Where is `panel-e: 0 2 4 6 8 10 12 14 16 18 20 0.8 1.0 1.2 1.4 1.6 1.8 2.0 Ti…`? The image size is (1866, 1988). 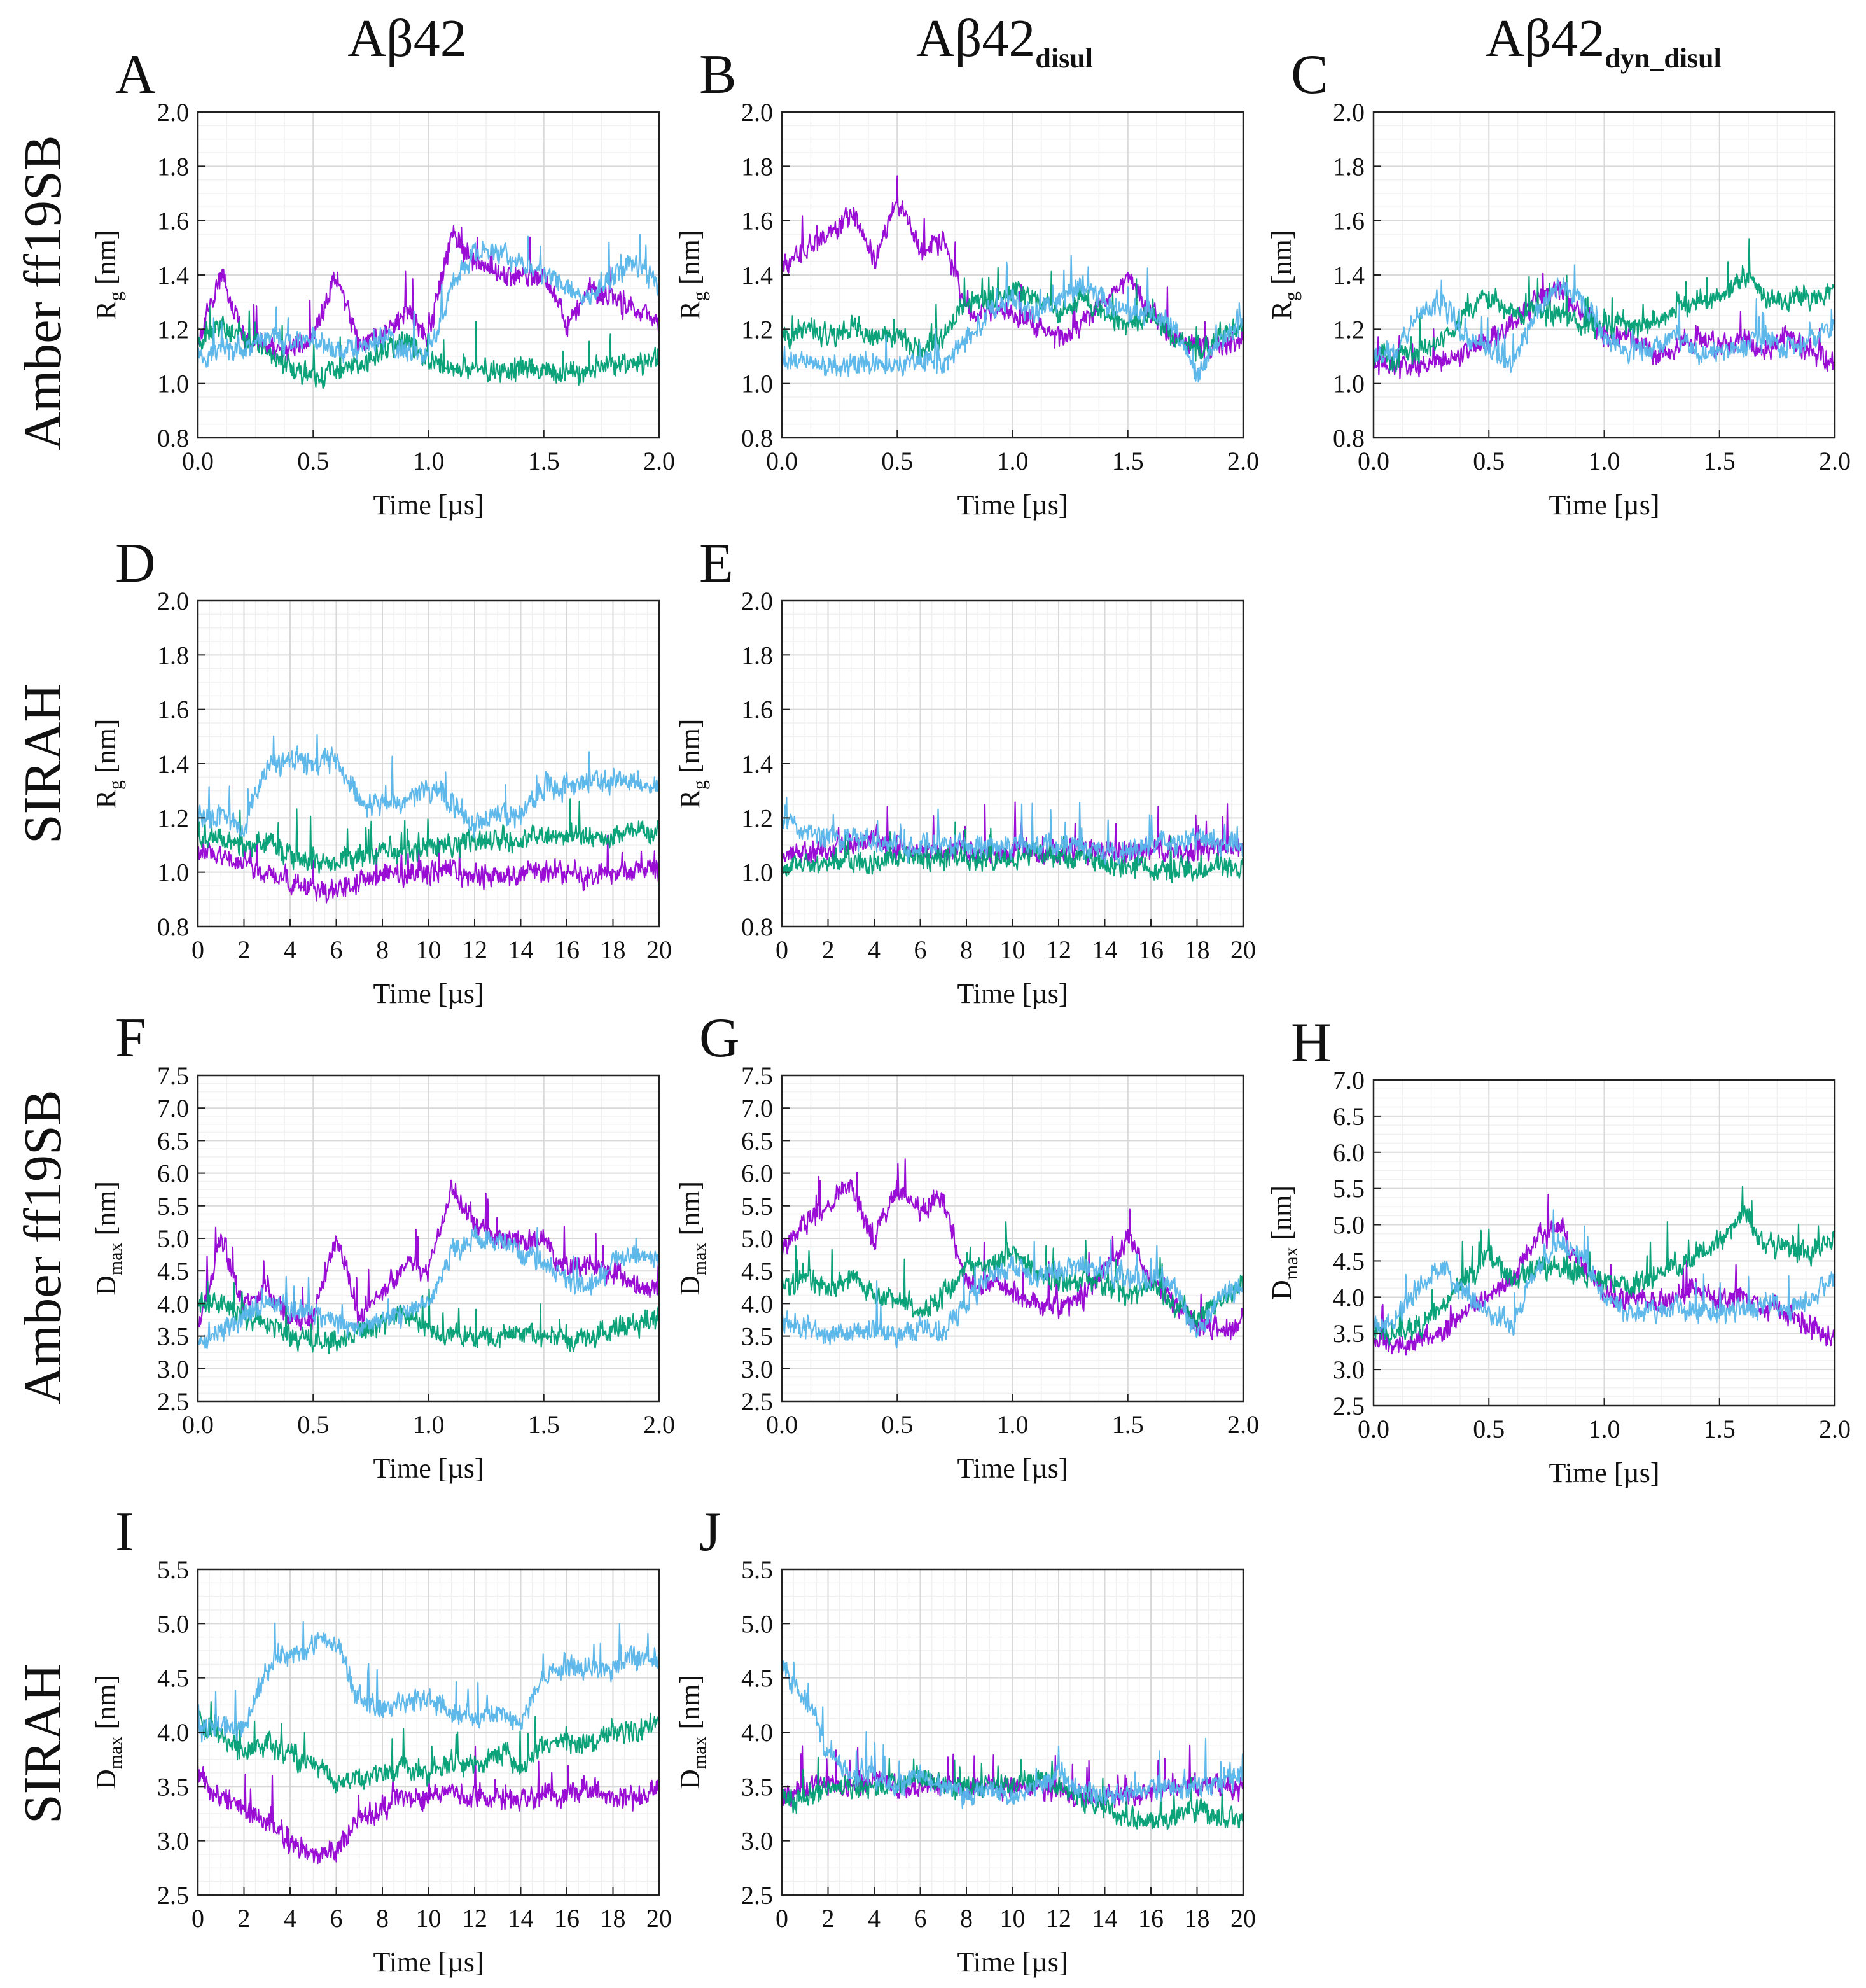
panel-e: 0 2 4 6 8 10 12 14 16 18 20 0.8 1.0 1.2 1.4 1.6 1.8 2.0 Ti… is located at coordinates (965, 771).